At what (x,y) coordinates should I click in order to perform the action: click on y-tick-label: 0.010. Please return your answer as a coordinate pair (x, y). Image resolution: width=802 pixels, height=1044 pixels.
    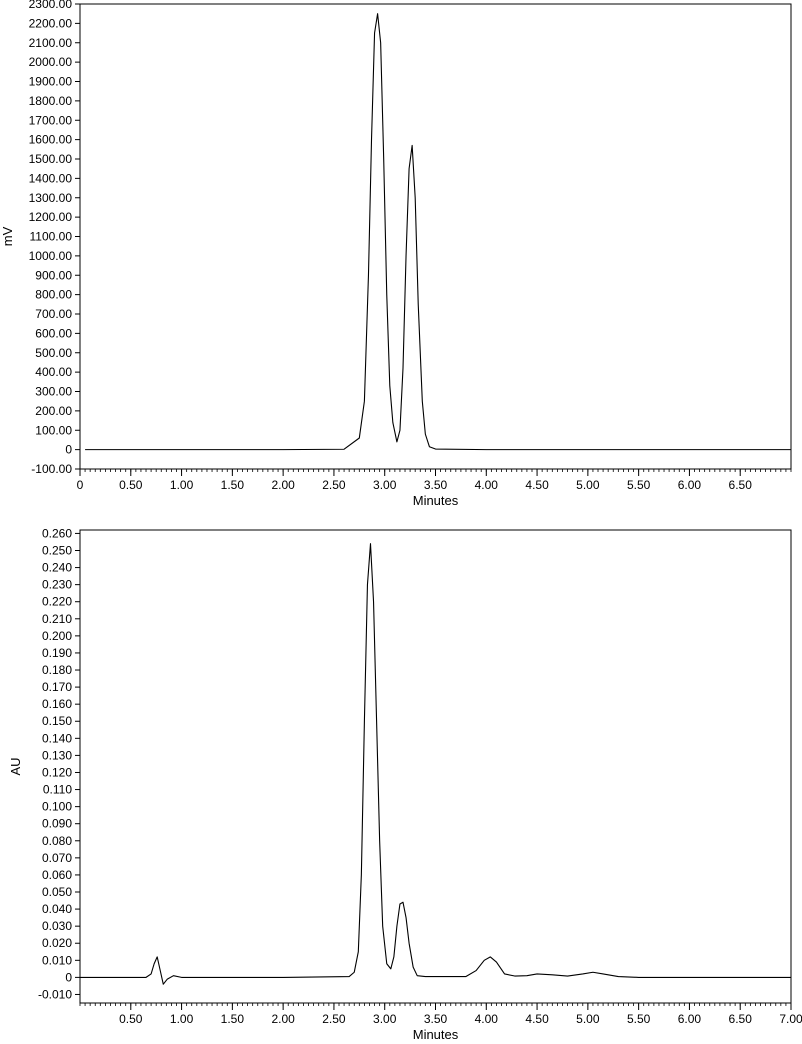
    Looking at the image, I should click on (57, 960).